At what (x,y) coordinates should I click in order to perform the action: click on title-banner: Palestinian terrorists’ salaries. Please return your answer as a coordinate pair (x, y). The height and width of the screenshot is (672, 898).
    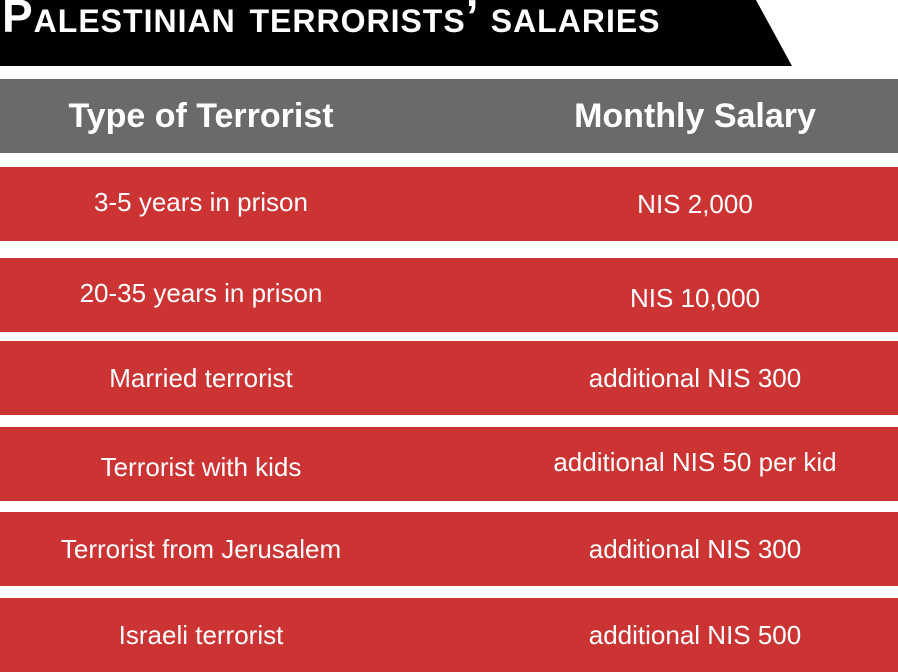
    Looking at the image, I should click on (396, 33).